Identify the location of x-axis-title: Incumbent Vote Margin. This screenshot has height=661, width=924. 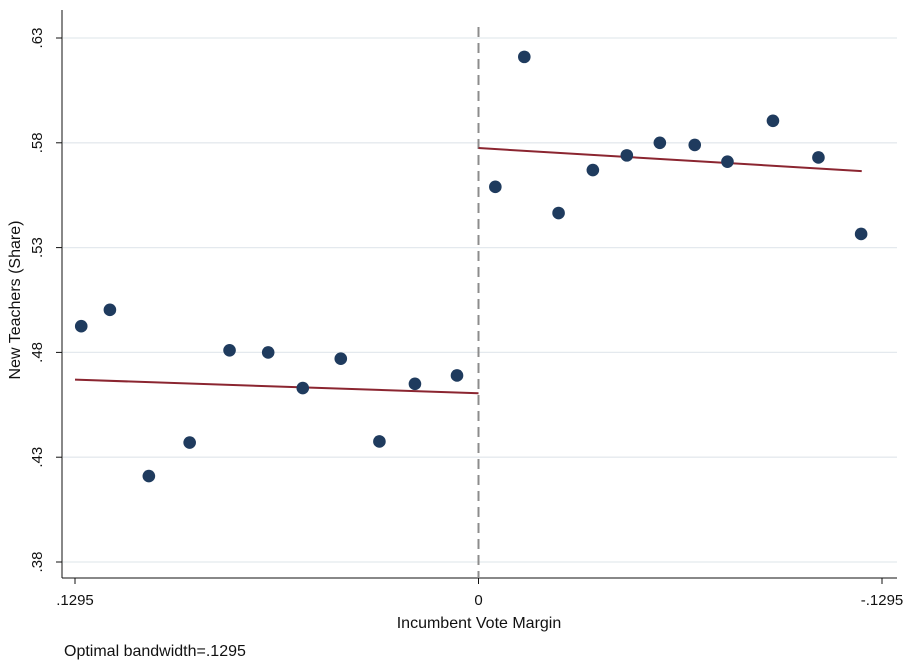
(479, 623).